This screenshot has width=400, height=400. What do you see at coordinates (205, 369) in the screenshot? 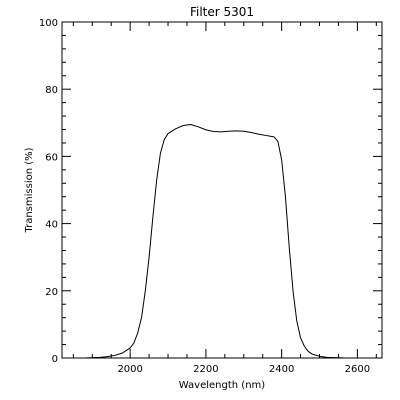
I see `x-tick-label: 2200` at bounding box center [205, 369].